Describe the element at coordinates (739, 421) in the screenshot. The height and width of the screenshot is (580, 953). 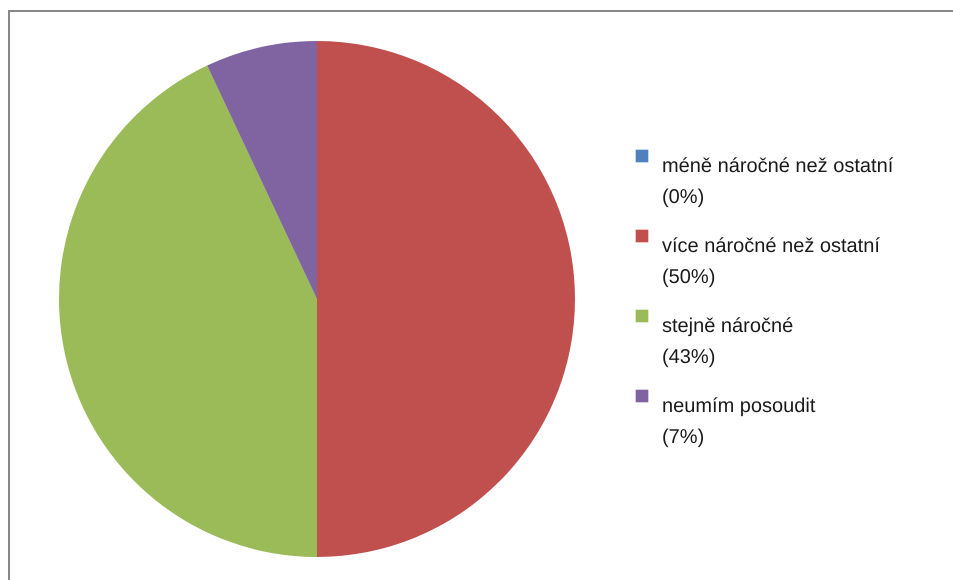
I see `legend-label: neumím posoudit (7%)` at that location.